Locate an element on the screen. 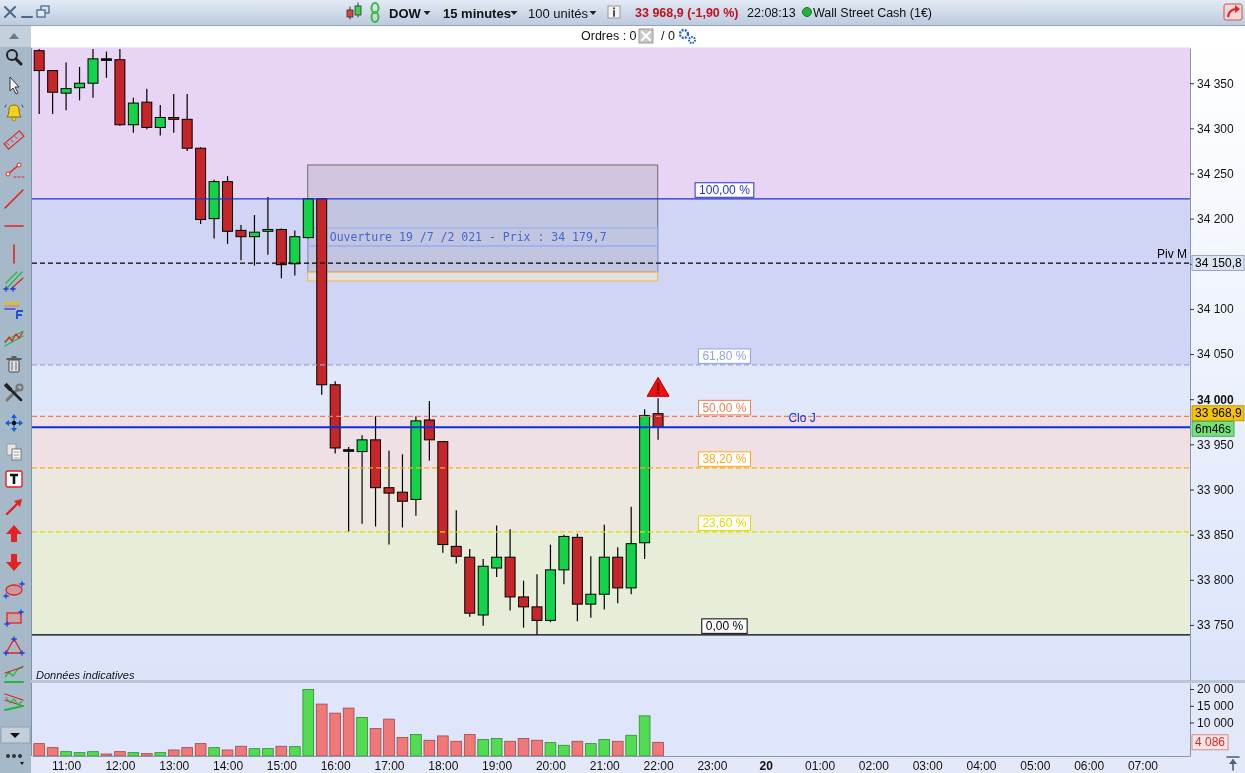 Image resolution: width=1245 pixels, height=773 pixels. y-tick-label: 33 800 is located at coordinates (1216, 580).